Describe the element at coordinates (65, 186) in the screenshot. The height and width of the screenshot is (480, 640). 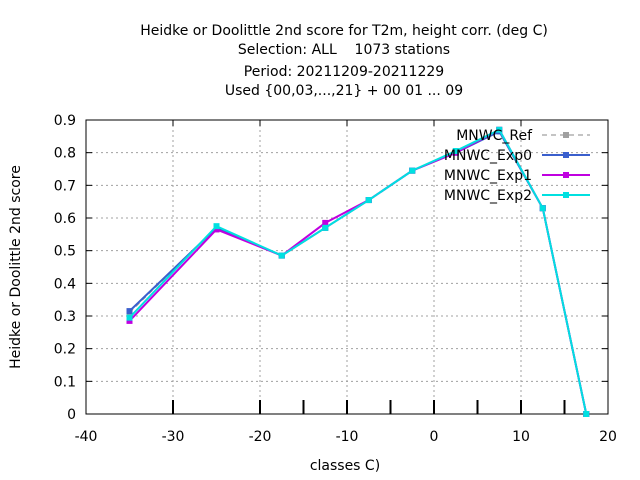
I see `y-tick-label: 0.7` at that location.